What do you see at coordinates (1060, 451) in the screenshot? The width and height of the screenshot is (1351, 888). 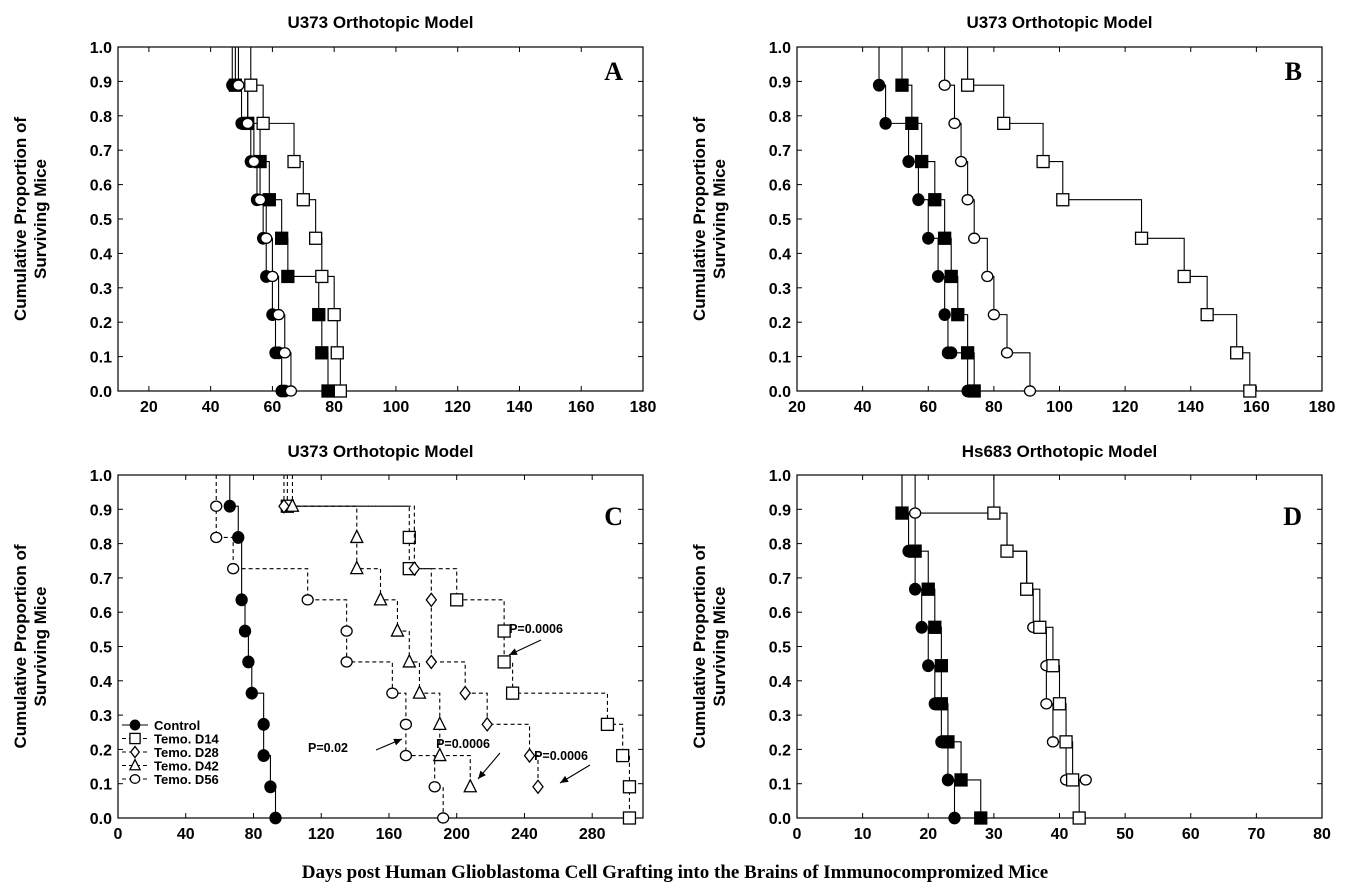 I see `panel-title: Hs683 Orthotopic Model` at bounding box center [1060, 451].